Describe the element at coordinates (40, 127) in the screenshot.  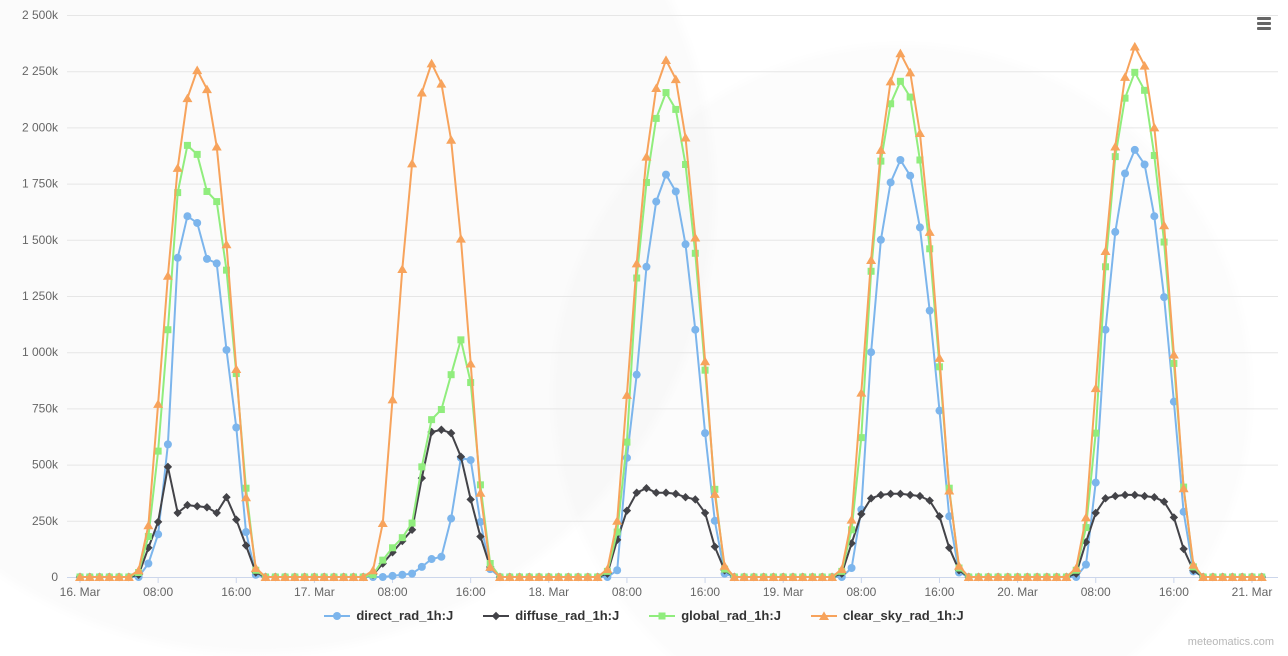
I see `y-axis-label: 2 000k` at that location.